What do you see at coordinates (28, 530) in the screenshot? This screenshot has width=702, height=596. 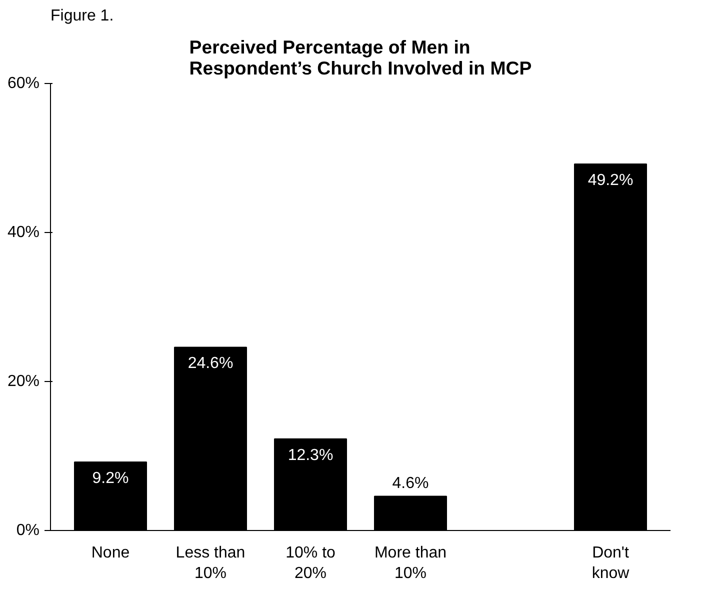 I see `y-tick-label: 0%` at bounding box center [28, 530].